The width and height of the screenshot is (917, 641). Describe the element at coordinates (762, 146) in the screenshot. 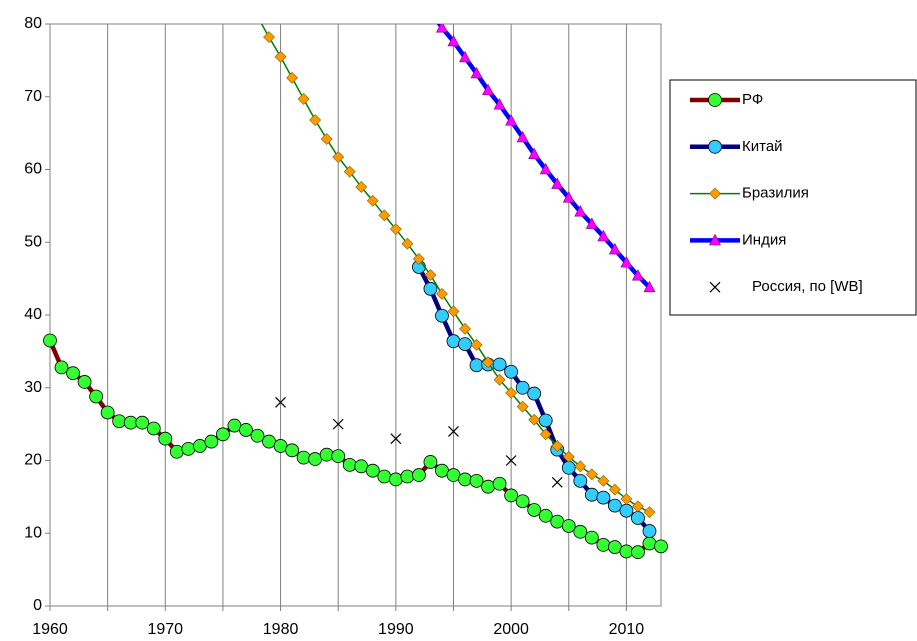

I see `legend-label: Китай` at that location.